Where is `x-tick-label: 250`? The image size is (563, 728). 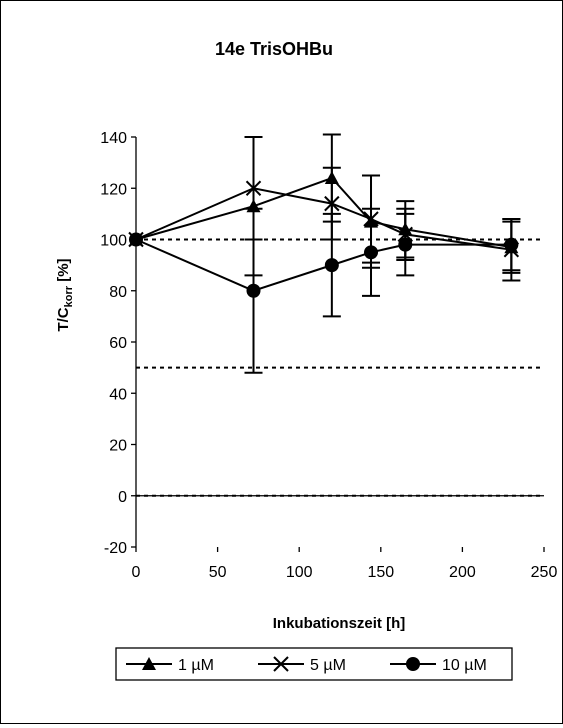
x-tick-label: 250 is located at coordinates (544, 572).